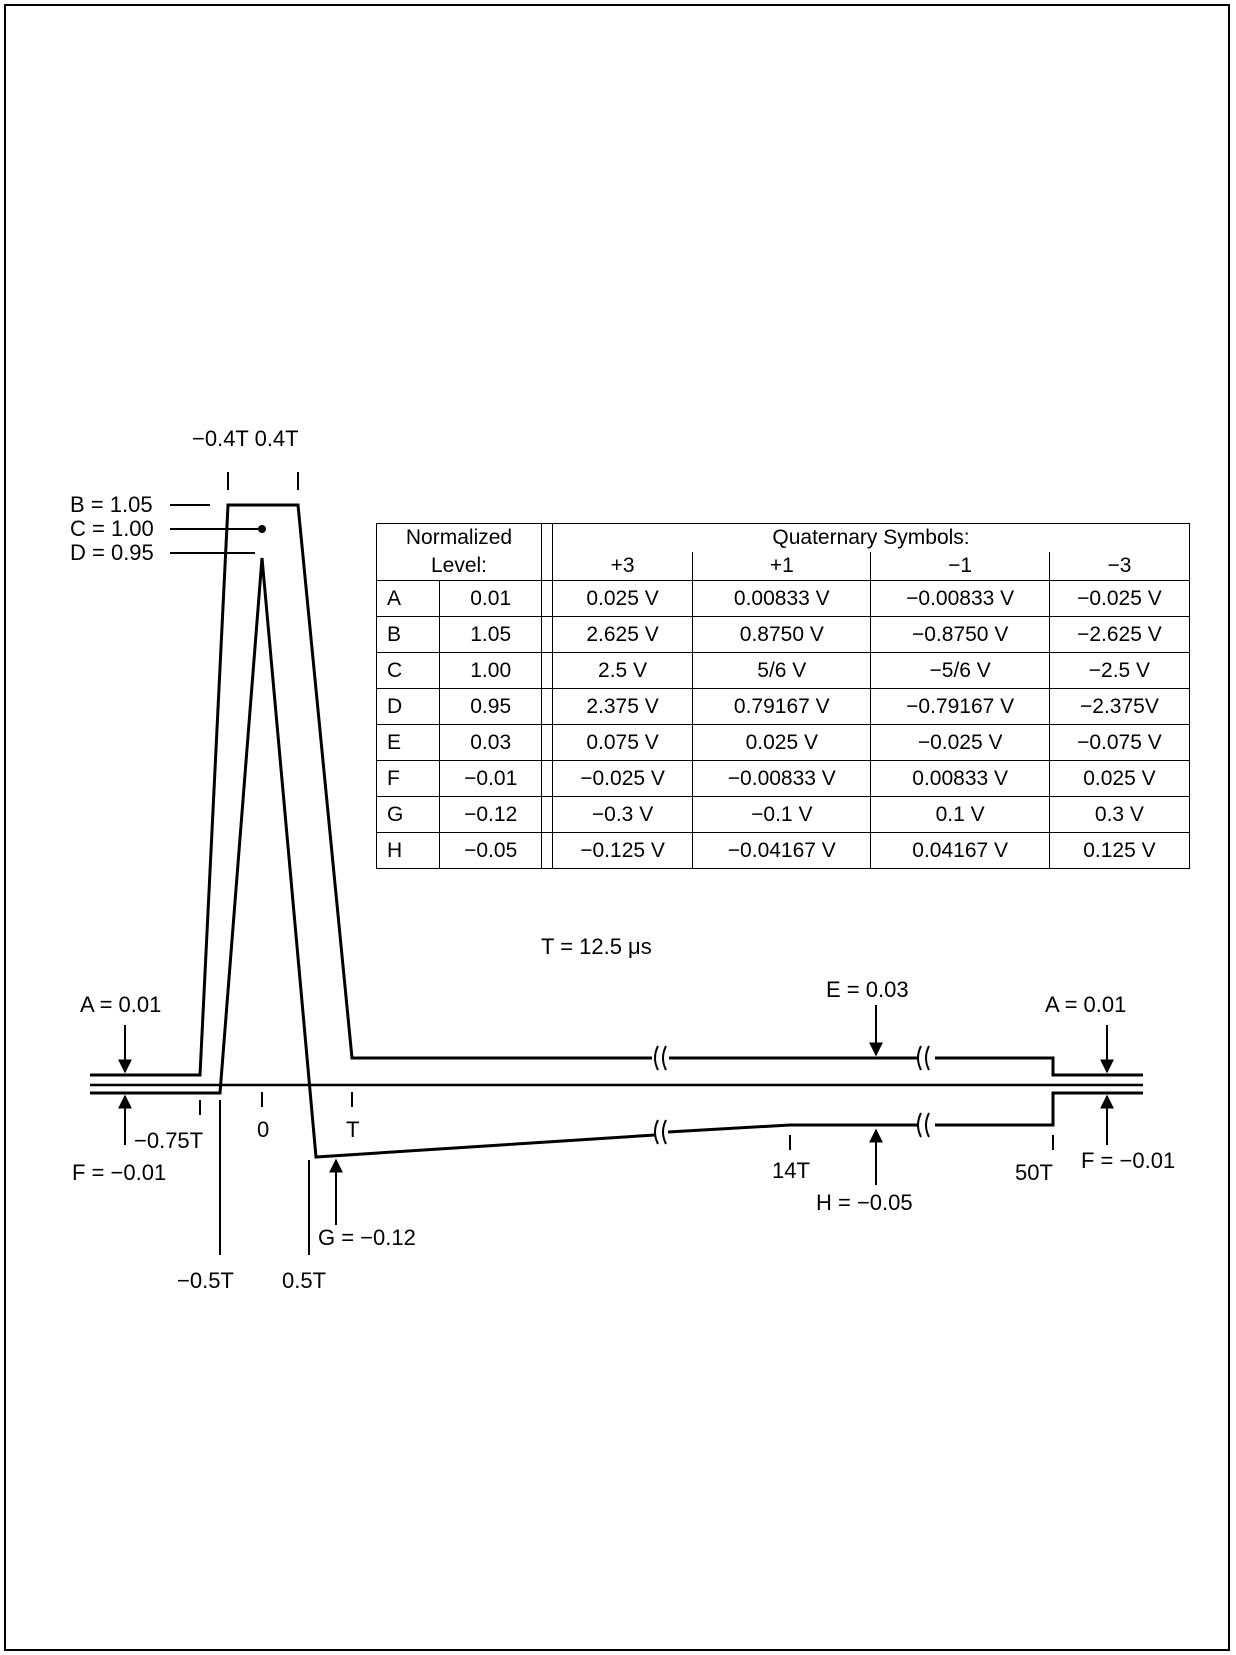 Image resolution: width=1236 pixels, height=1655 pixels. I want to click on label-pos-05T: 0.5T, so click(304, 1280).